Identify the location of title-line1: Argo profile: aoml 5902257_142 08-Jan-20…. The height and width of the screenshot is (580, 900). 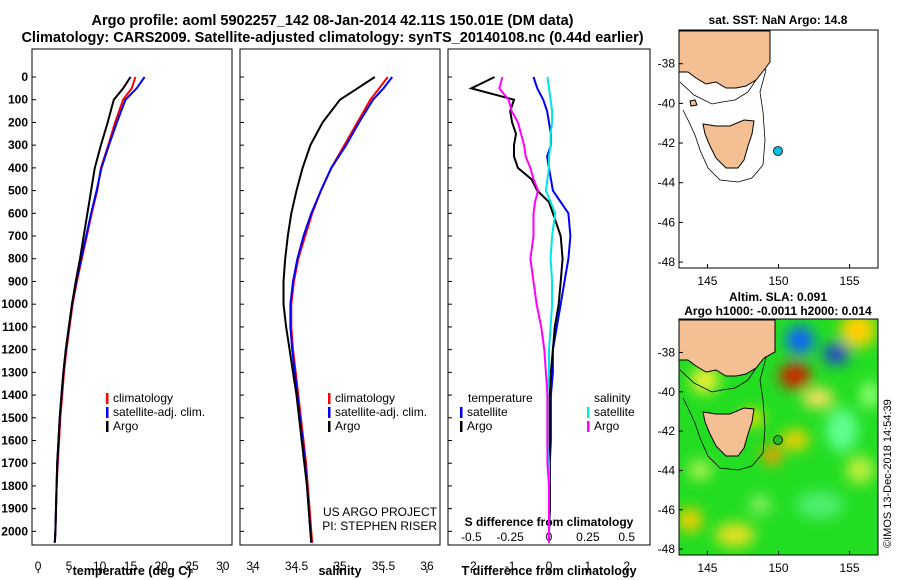
(332, 21).